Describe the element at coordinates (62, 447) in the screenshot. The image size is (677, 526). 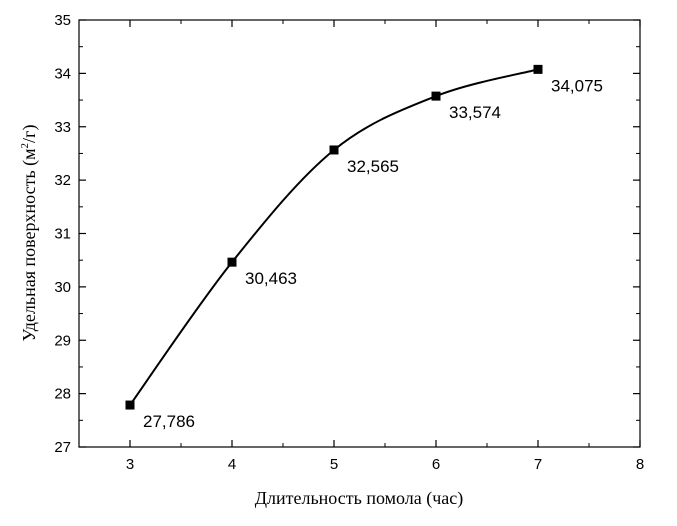
I see `y-tick-label: 27` at that location.